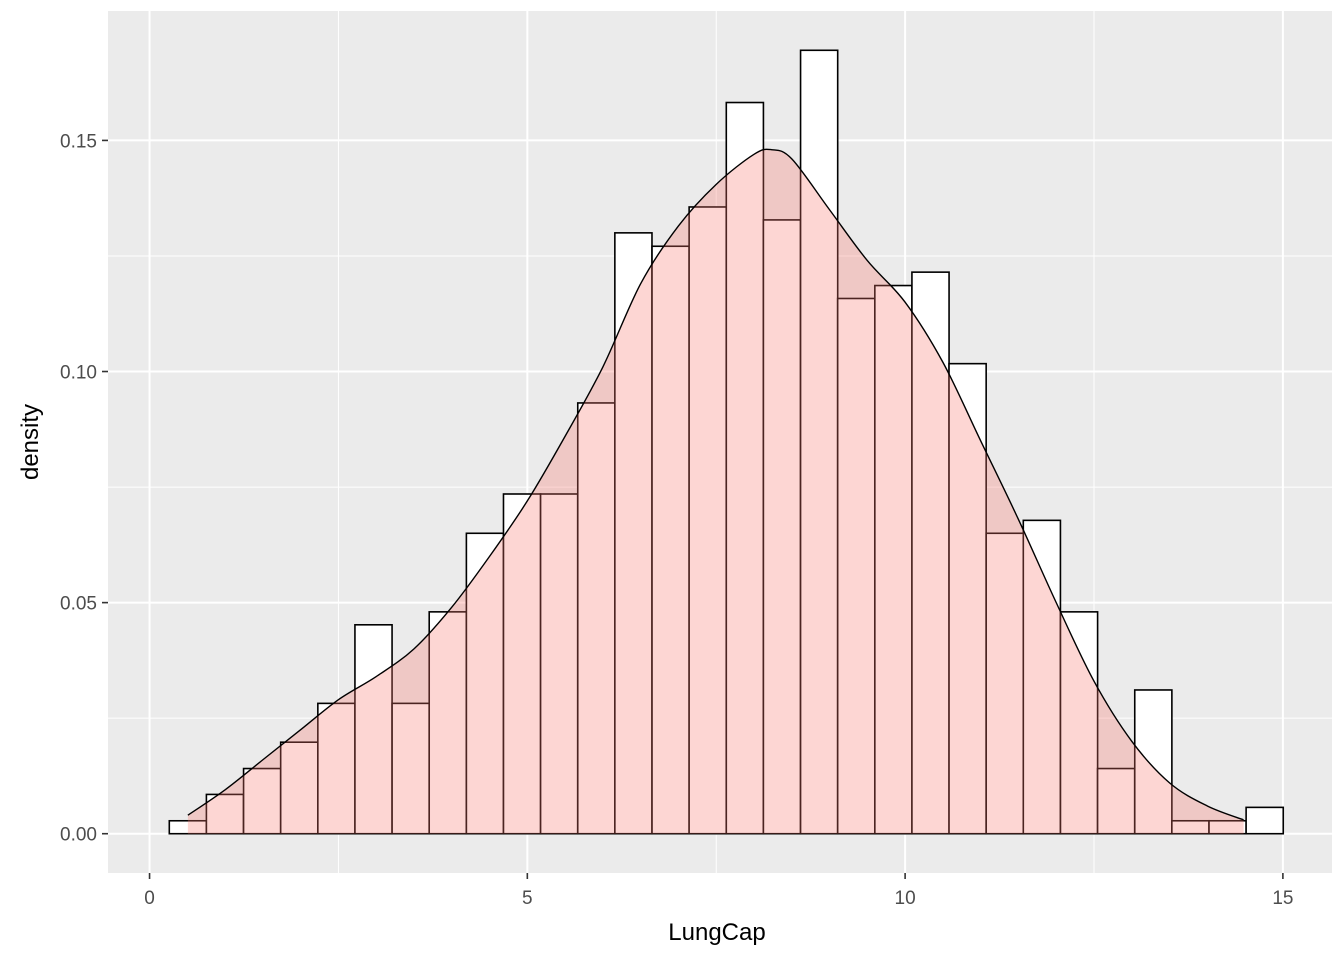 Image resolution: width=1344 pixels, height=960 pixels. I want to click on x-tick-label: 5, so click(527, 898).